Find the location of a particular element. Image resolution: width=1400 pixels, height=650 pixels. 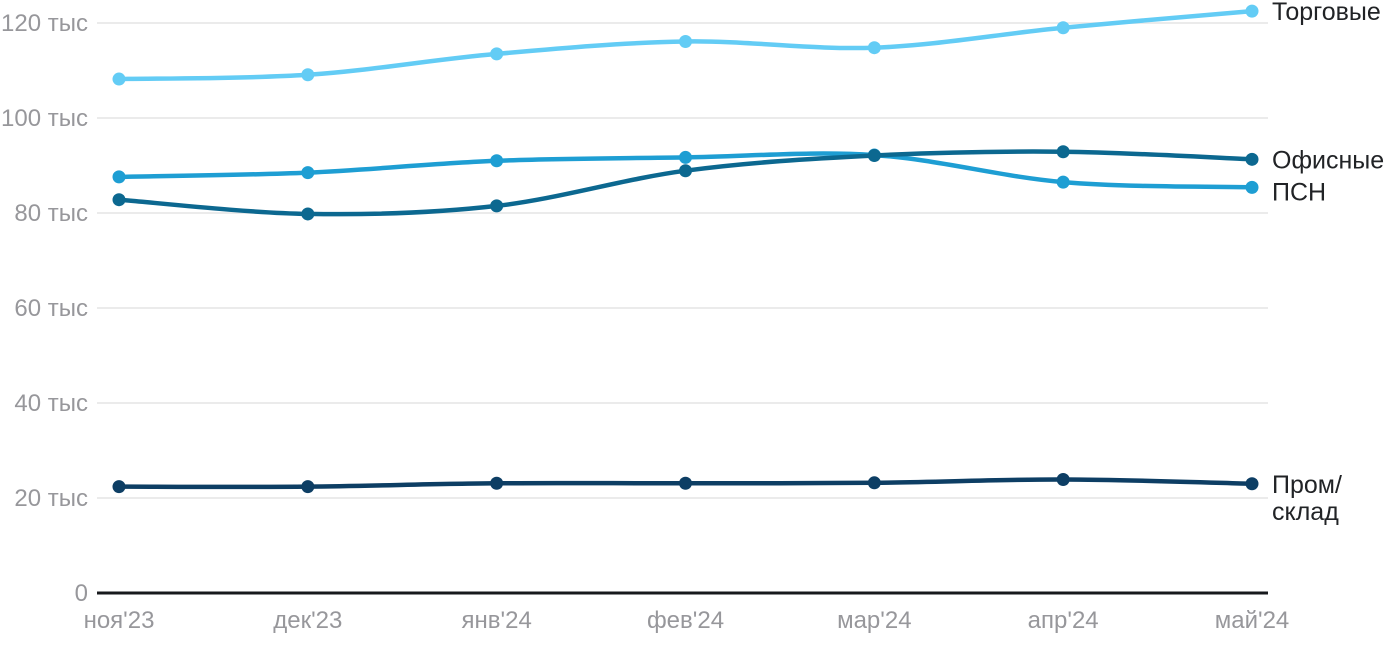

point-Пром/склад-апр'24 is located at coordinates (1063, 479).